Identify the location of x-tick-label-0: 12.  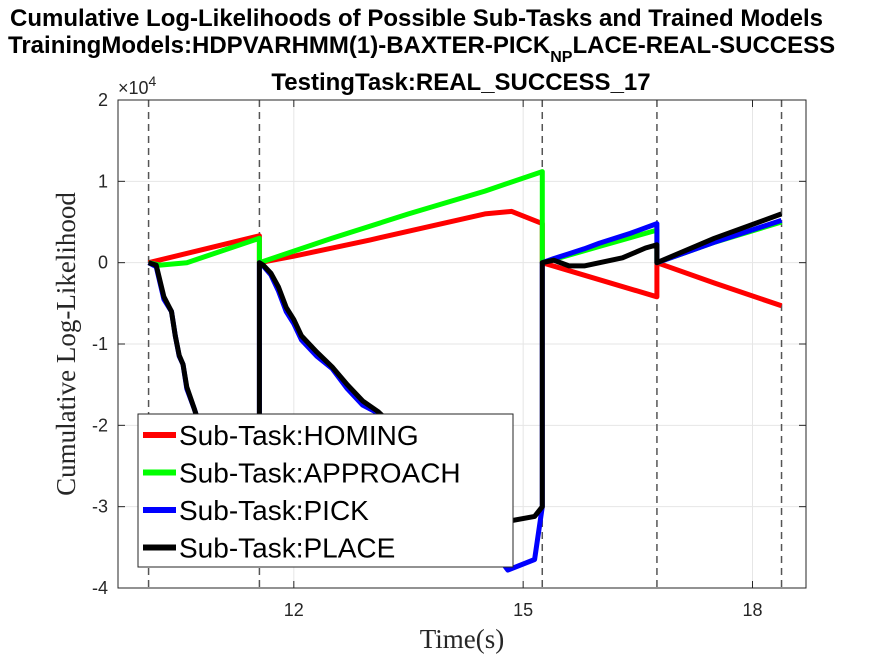
(294, 610).